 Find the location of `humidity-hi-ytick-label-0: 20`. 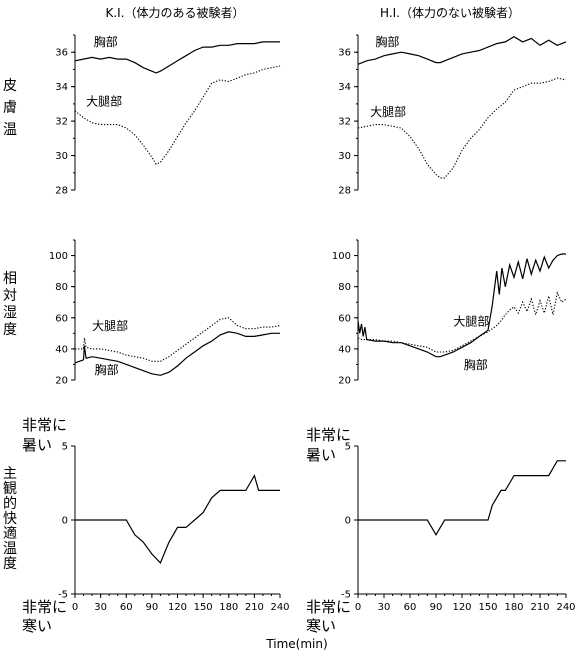

humidity-hi-ytick-label-0: 20 is located at coordinates (344, 381).